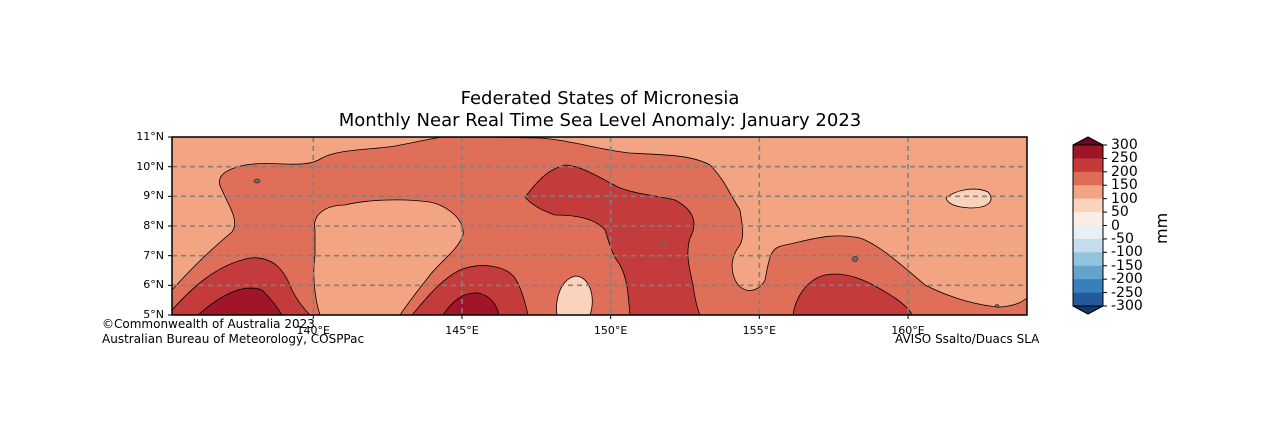 The width and height of the screenshot is (1262, 447). I want to click on lat-label: 10°N, so click(150, 166).